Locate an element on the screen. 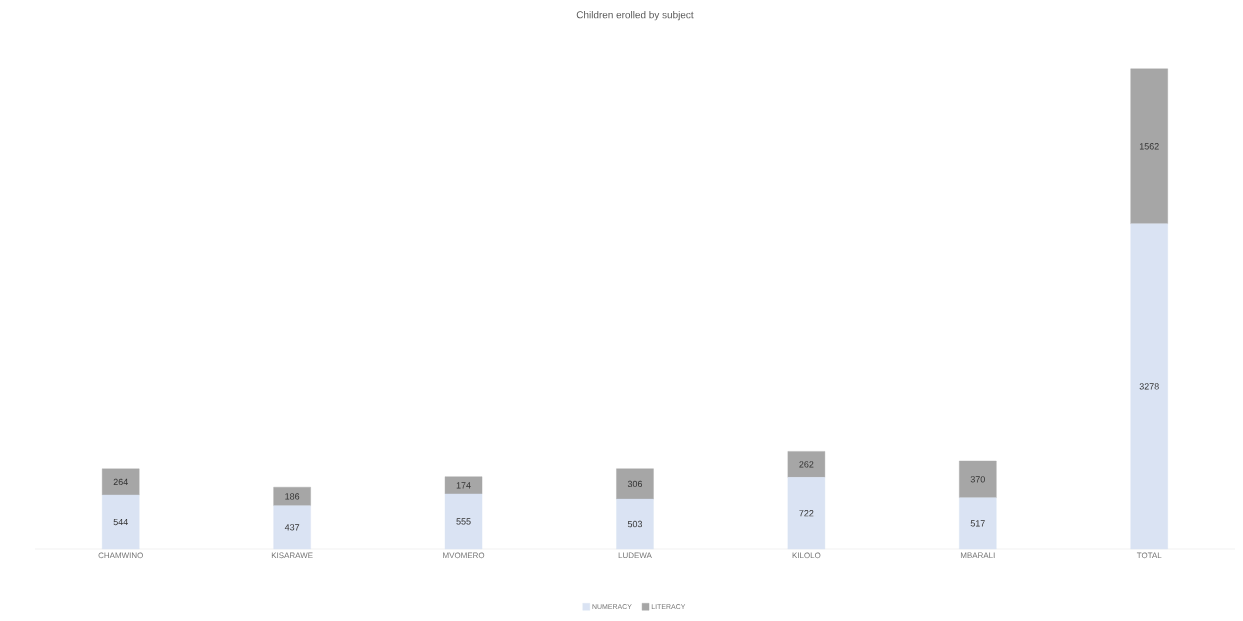 The height and width of the screenshot is (621, 1243). chart-title: Children erolled by subject is located at coordinates (635, 16).